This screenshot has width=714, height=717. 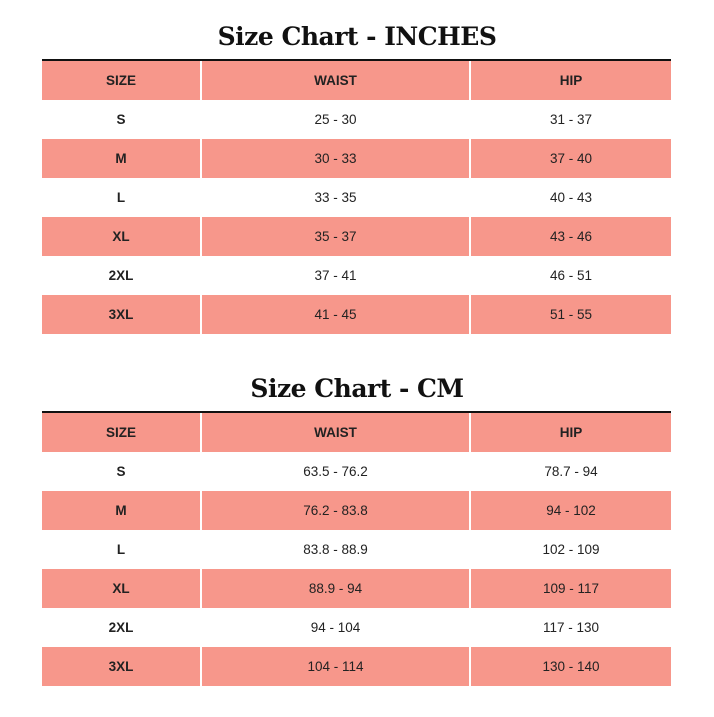 What do you see at coordinates (571, 666) in the screenshot?
I see `hip-cell: 130 - 140` at bounding box center [571, 666].